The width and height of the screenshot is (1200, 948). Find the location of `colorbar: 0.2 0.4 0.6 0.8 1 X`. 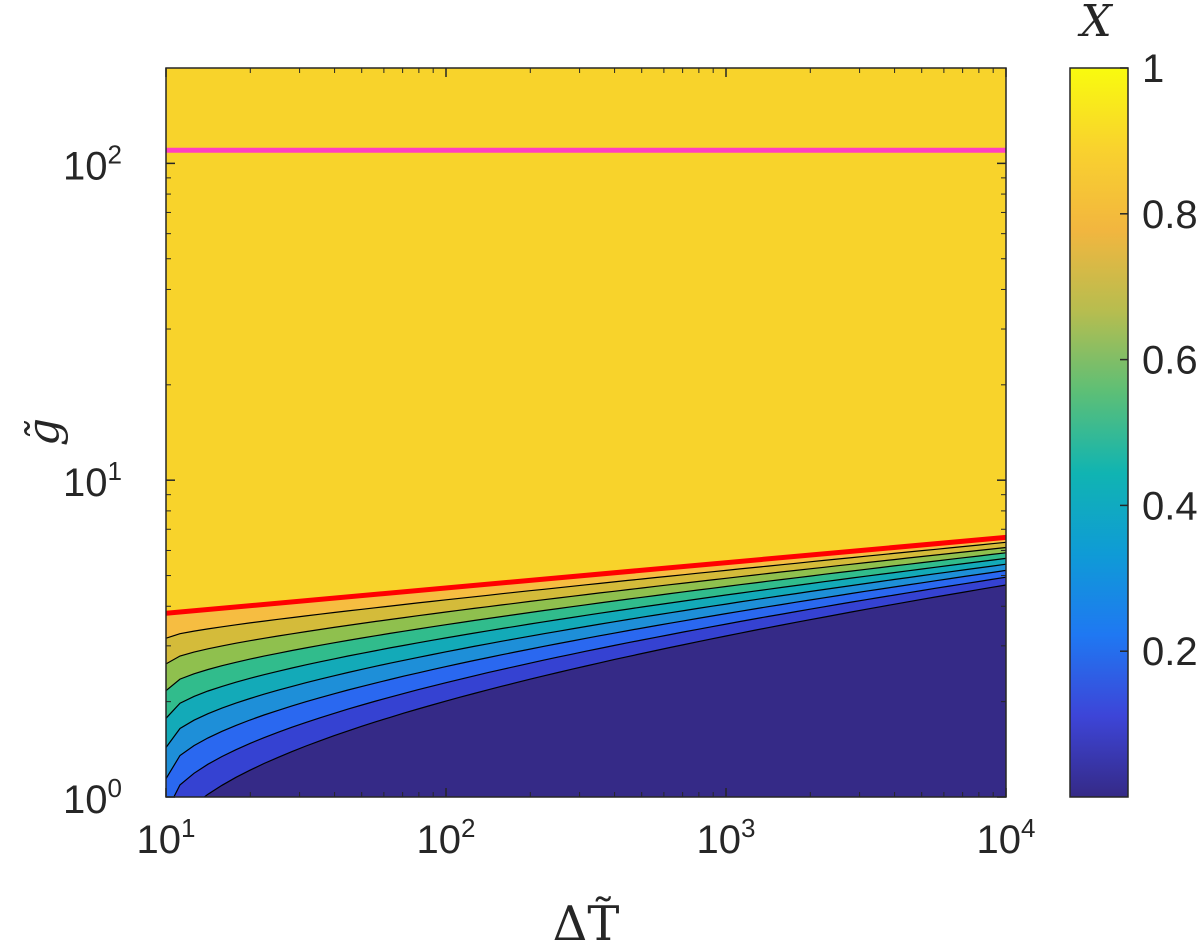

colorbar: 0.2 0.4 0.6 0.8 1 X is located at coordinates (1133, 399).